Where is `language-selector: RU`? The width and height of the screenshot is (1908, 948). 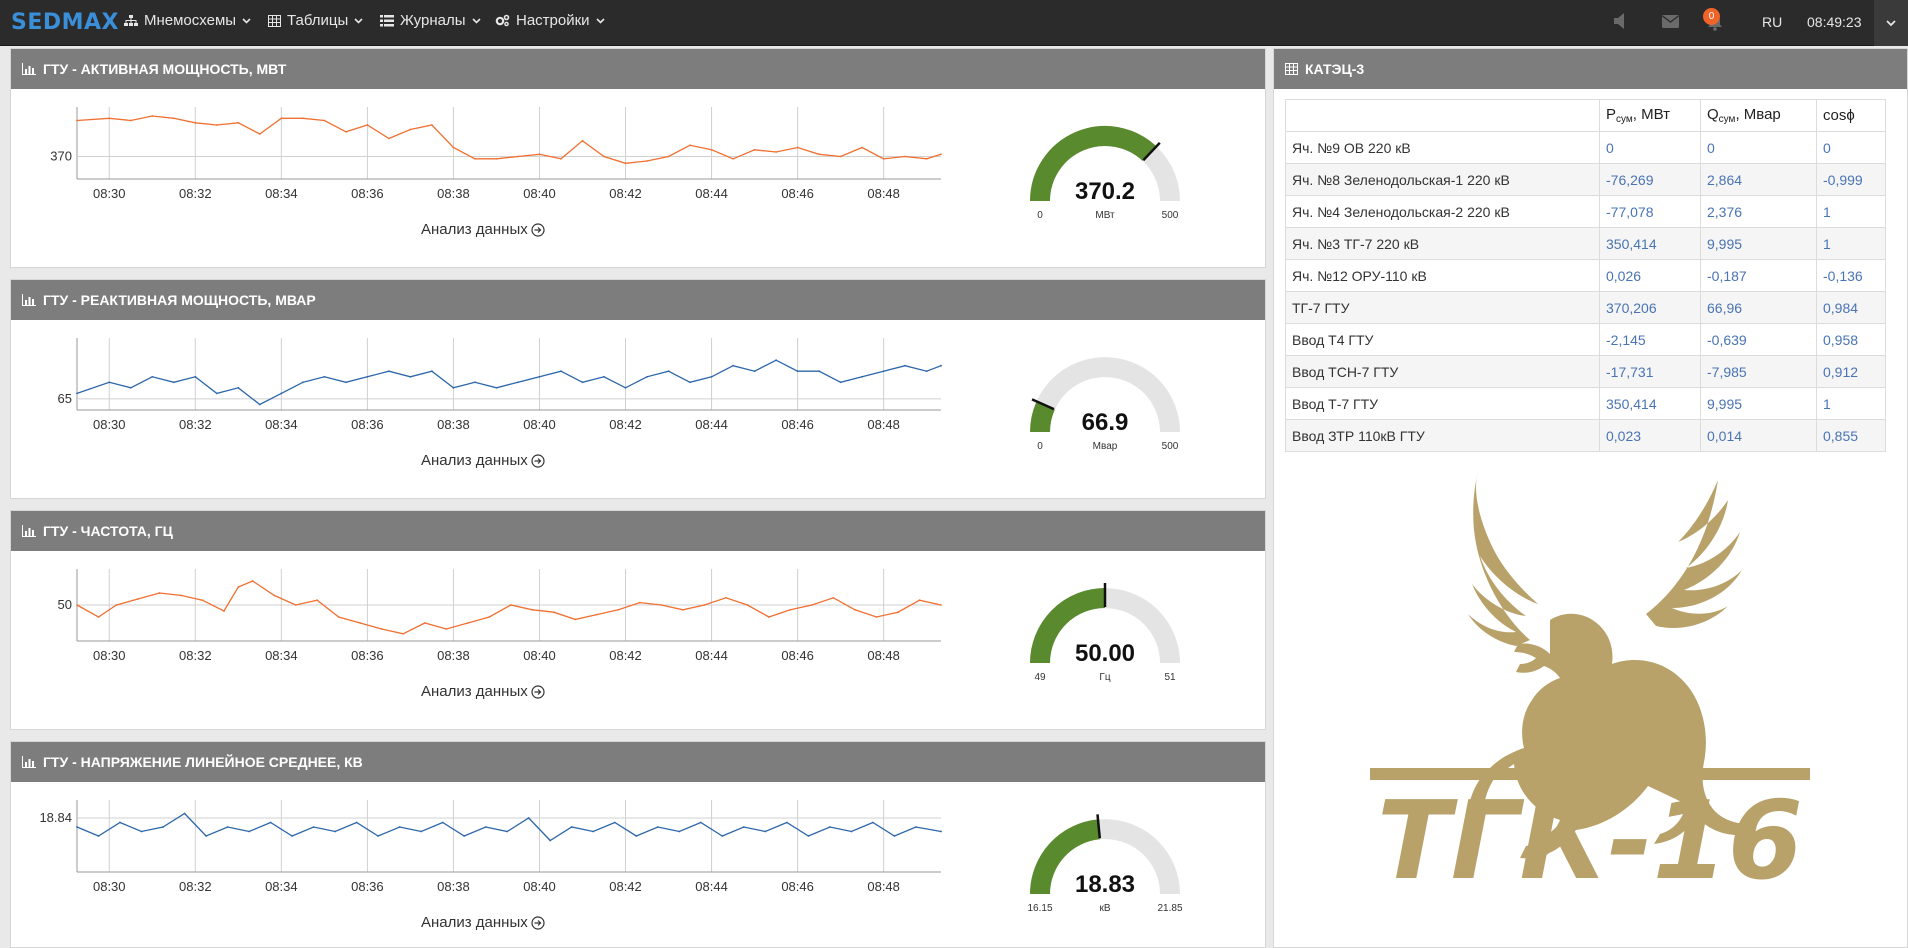 language-selector: RU is located at coordinates (1772, 22).